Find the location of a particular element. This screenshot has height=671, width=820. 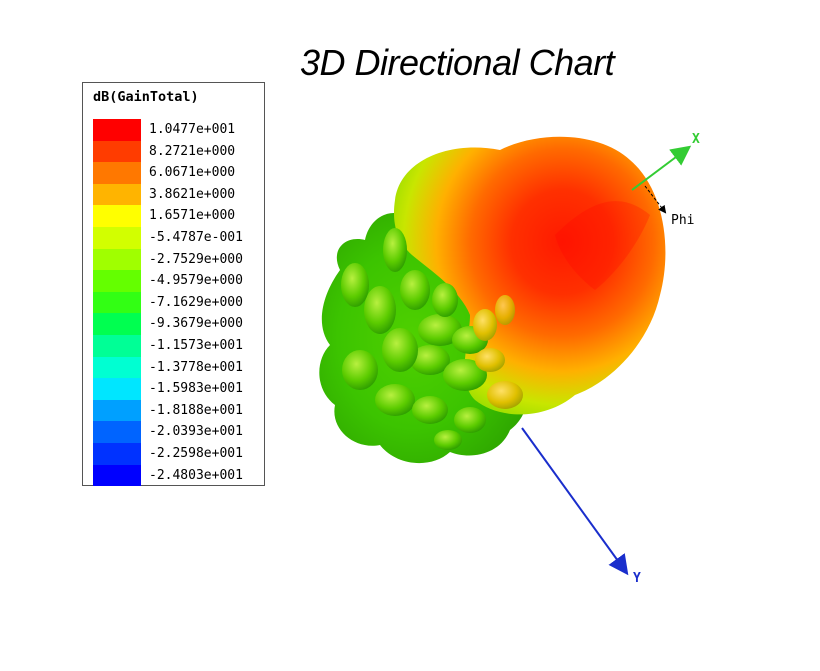

colorbar-value: -9.3679e+000 is located at coordinates (196, 324).